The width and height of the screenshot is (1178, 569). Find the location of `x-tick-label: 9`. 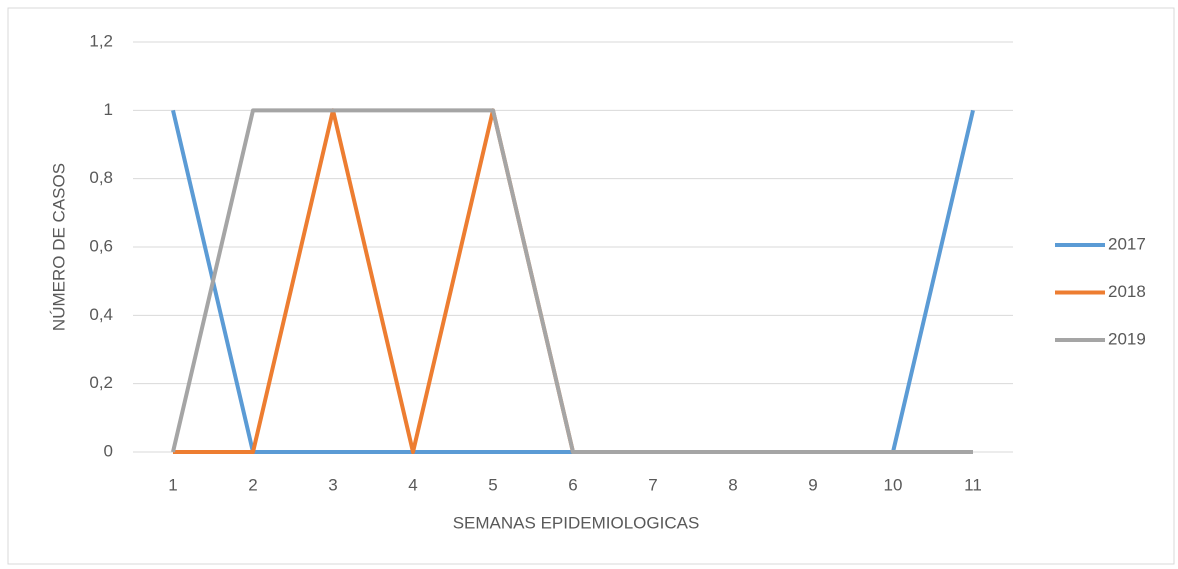

x-tick-label: 9 is located at coordinates (812, 484).